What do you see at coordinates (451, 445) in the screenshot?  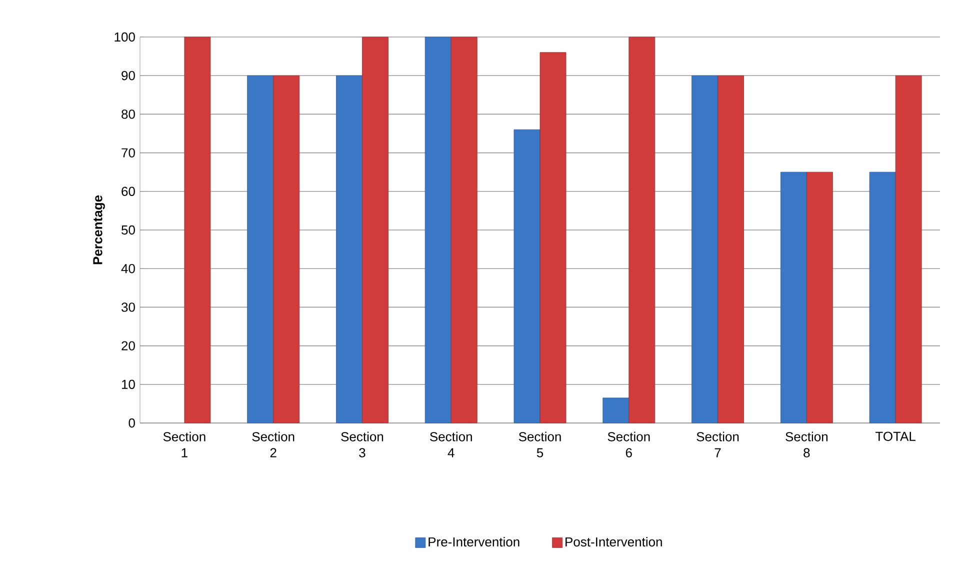 I see `x-tick-label: Section 4` at bounding box center [451, 445].